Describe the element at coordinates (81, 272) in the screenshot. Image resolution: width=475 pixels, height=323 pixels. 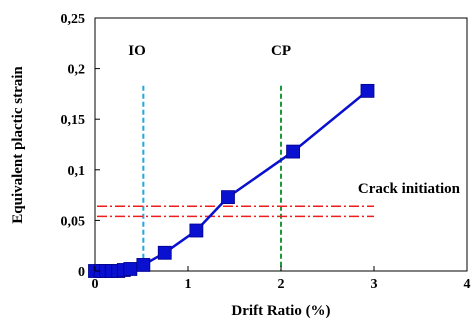
I see `y-tick-label: 0` at that location.